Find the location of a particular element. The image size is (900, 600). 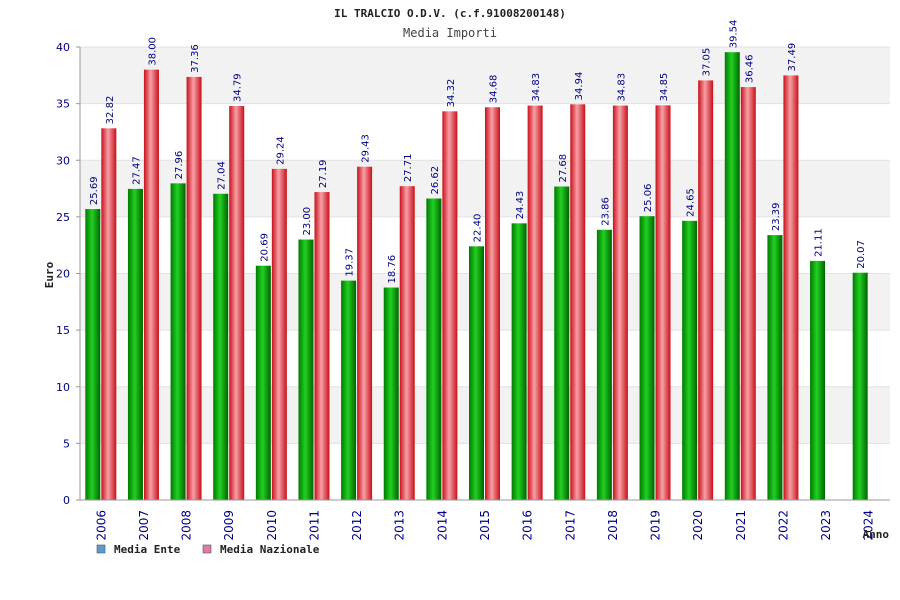

bar-ente-2013 is located at coordinates (391, 393).